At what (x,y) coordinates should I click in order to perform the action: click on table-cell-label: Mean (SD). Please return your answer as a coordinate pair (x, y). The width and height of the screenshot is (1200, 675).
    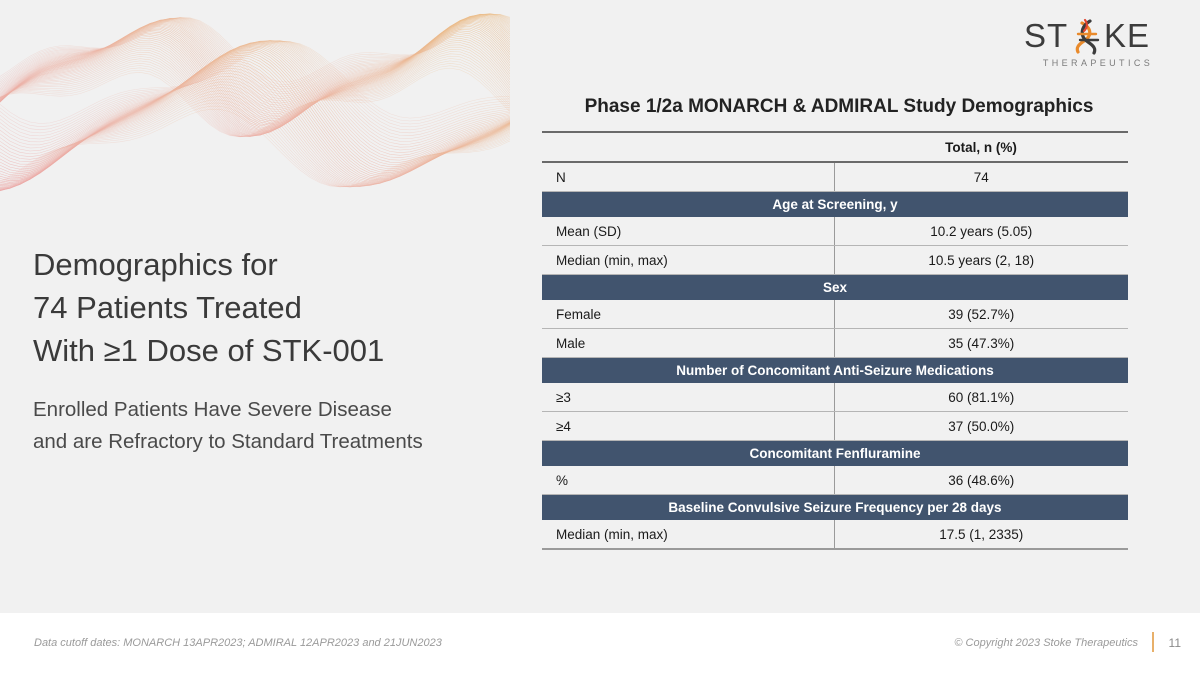
    Looking at the image, I should click on (688, 231).